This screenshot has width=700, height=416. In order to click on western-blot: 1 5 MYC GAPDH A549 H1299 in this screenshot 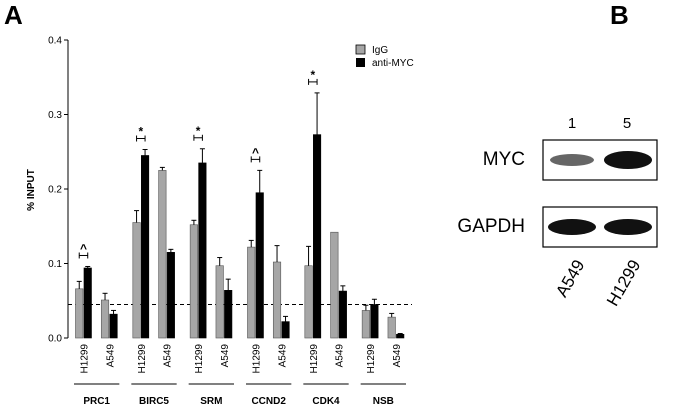, I will do `click(557, 212)`.